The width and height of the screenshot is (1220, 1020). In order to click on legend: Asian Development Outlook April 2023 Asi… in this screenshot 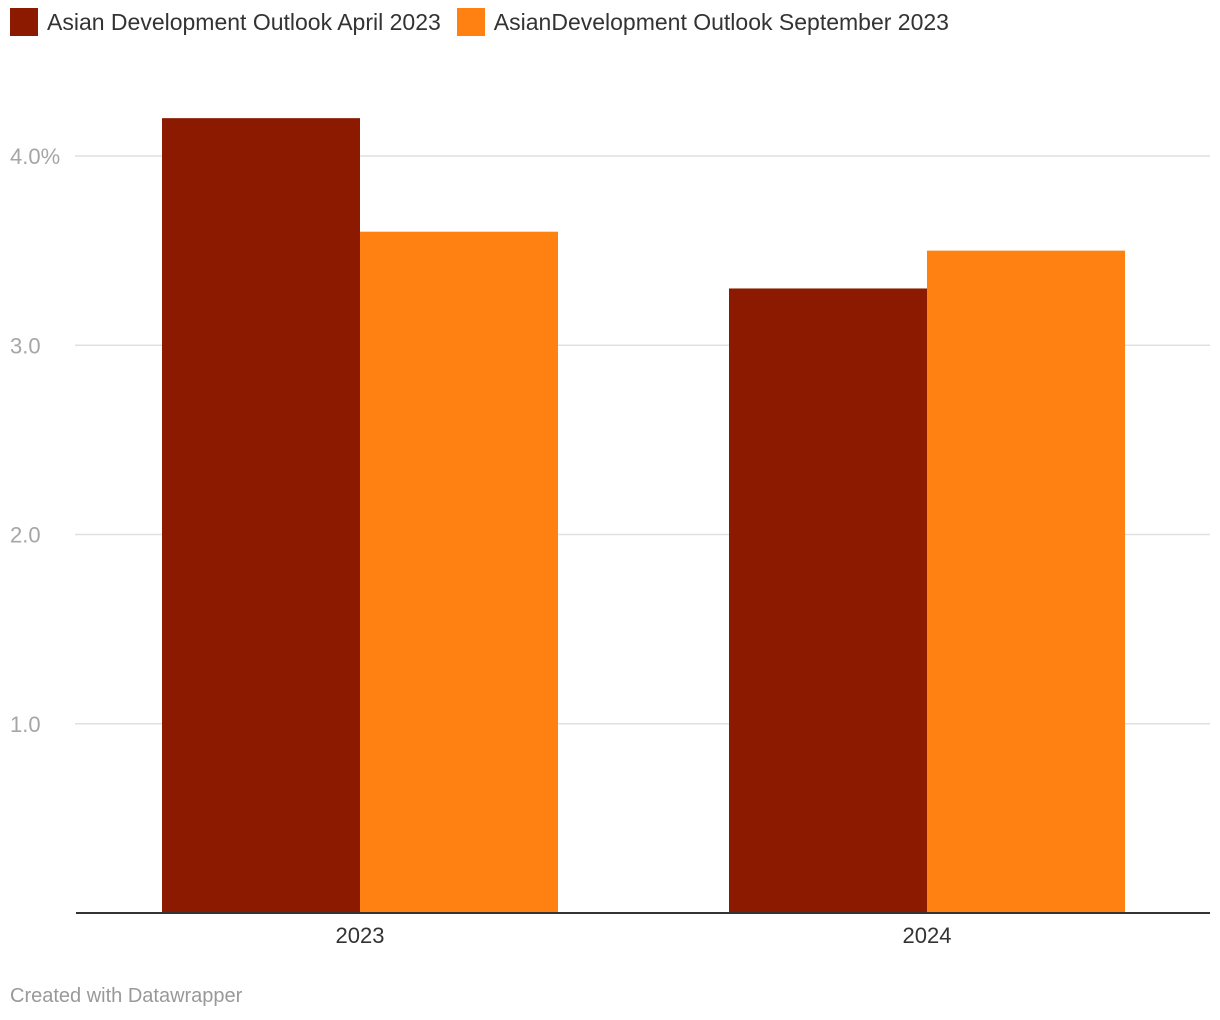, I will do `click(487, 22)`.